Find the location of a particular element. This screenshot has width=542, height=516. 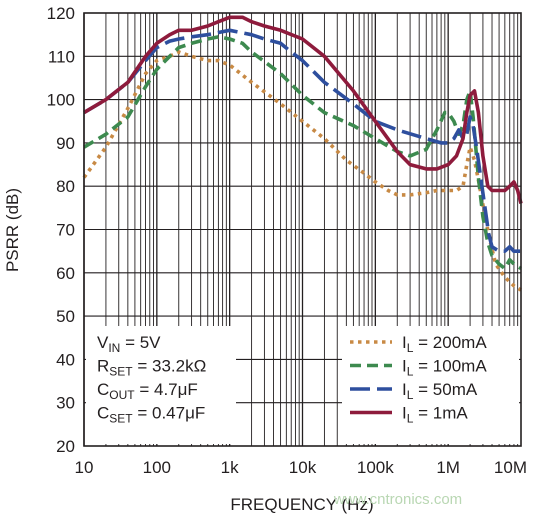

condition-line: RSET = 33.2kΩ is located at coordinates (151, 368).